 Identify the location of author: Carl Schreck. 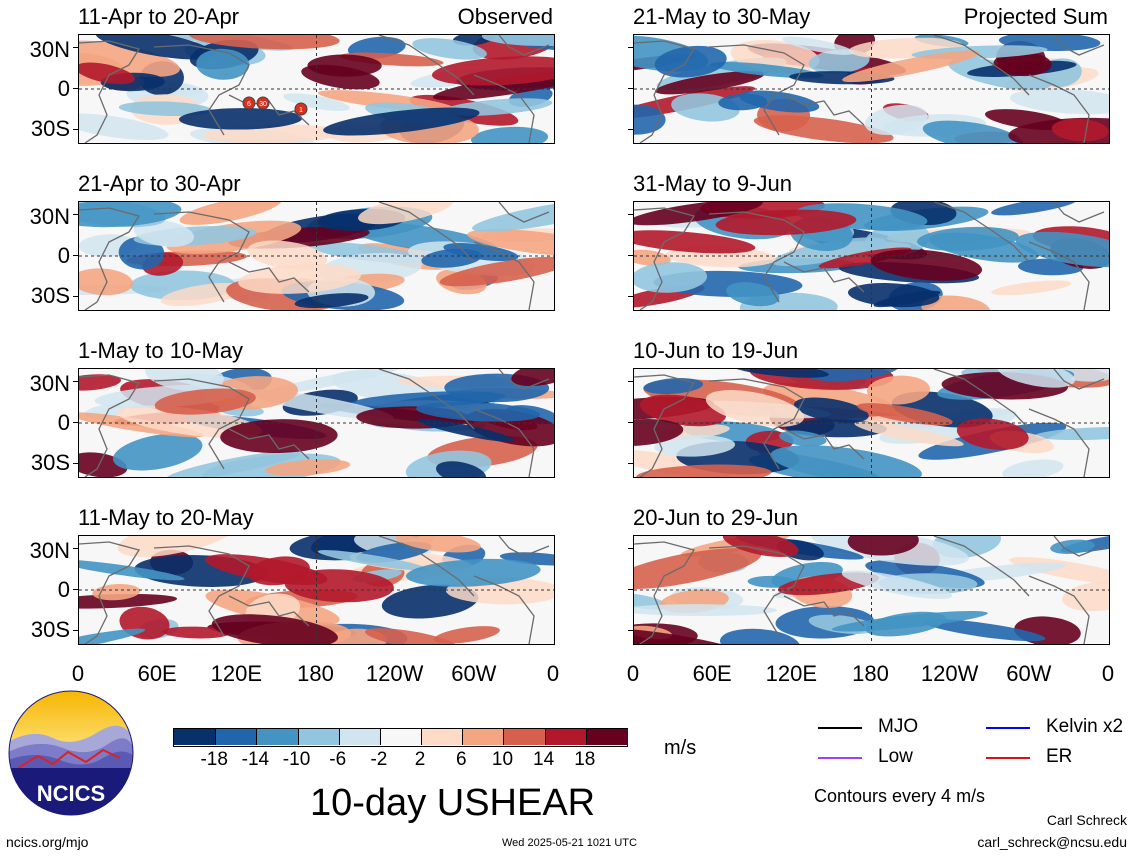
(1086, 820).